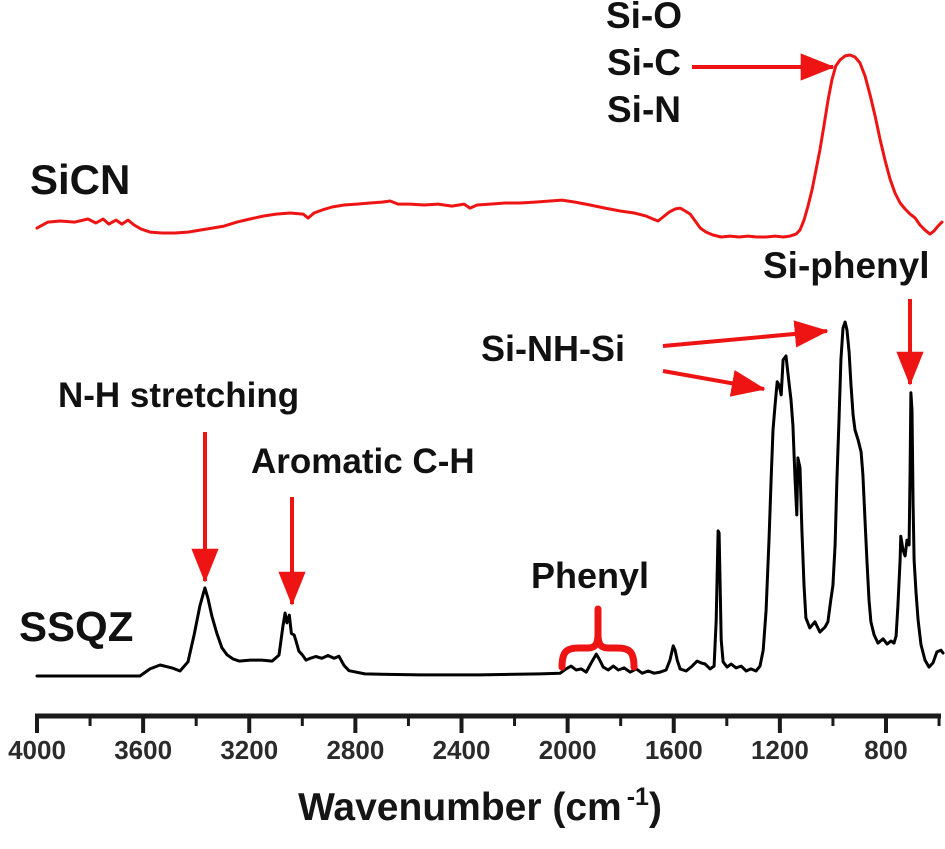  What do you see at coordinates (598, 638) in the screenshot?
I see `phenyl-brace` at bounding box center [598, 638].